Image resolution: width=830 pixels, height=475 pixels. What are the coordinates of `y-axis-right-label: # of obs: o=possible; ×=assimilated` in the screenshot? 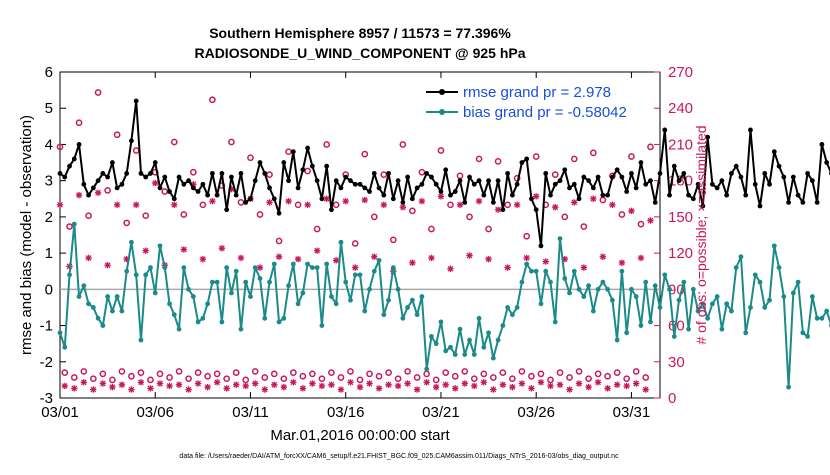 It's located at (701, 234).